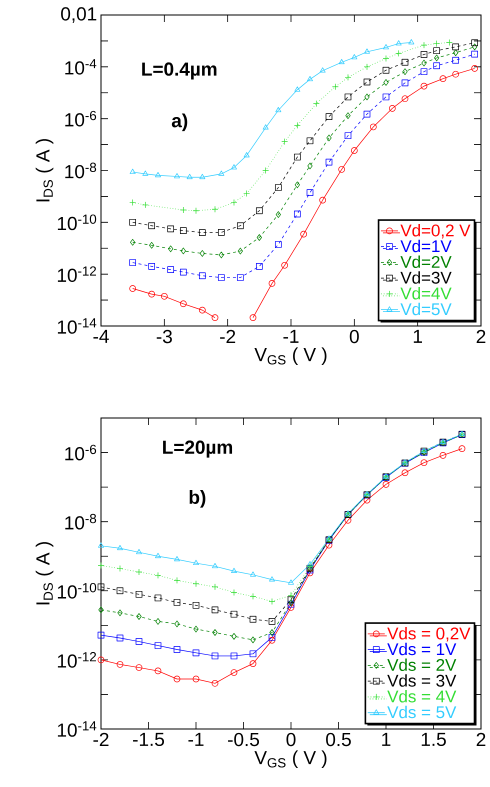 The height and width of the screenshot is (787, 490). Describe the element at coordinates (426, 309) in the screenshot. I see `legend-label: Vd=5V` at that location.